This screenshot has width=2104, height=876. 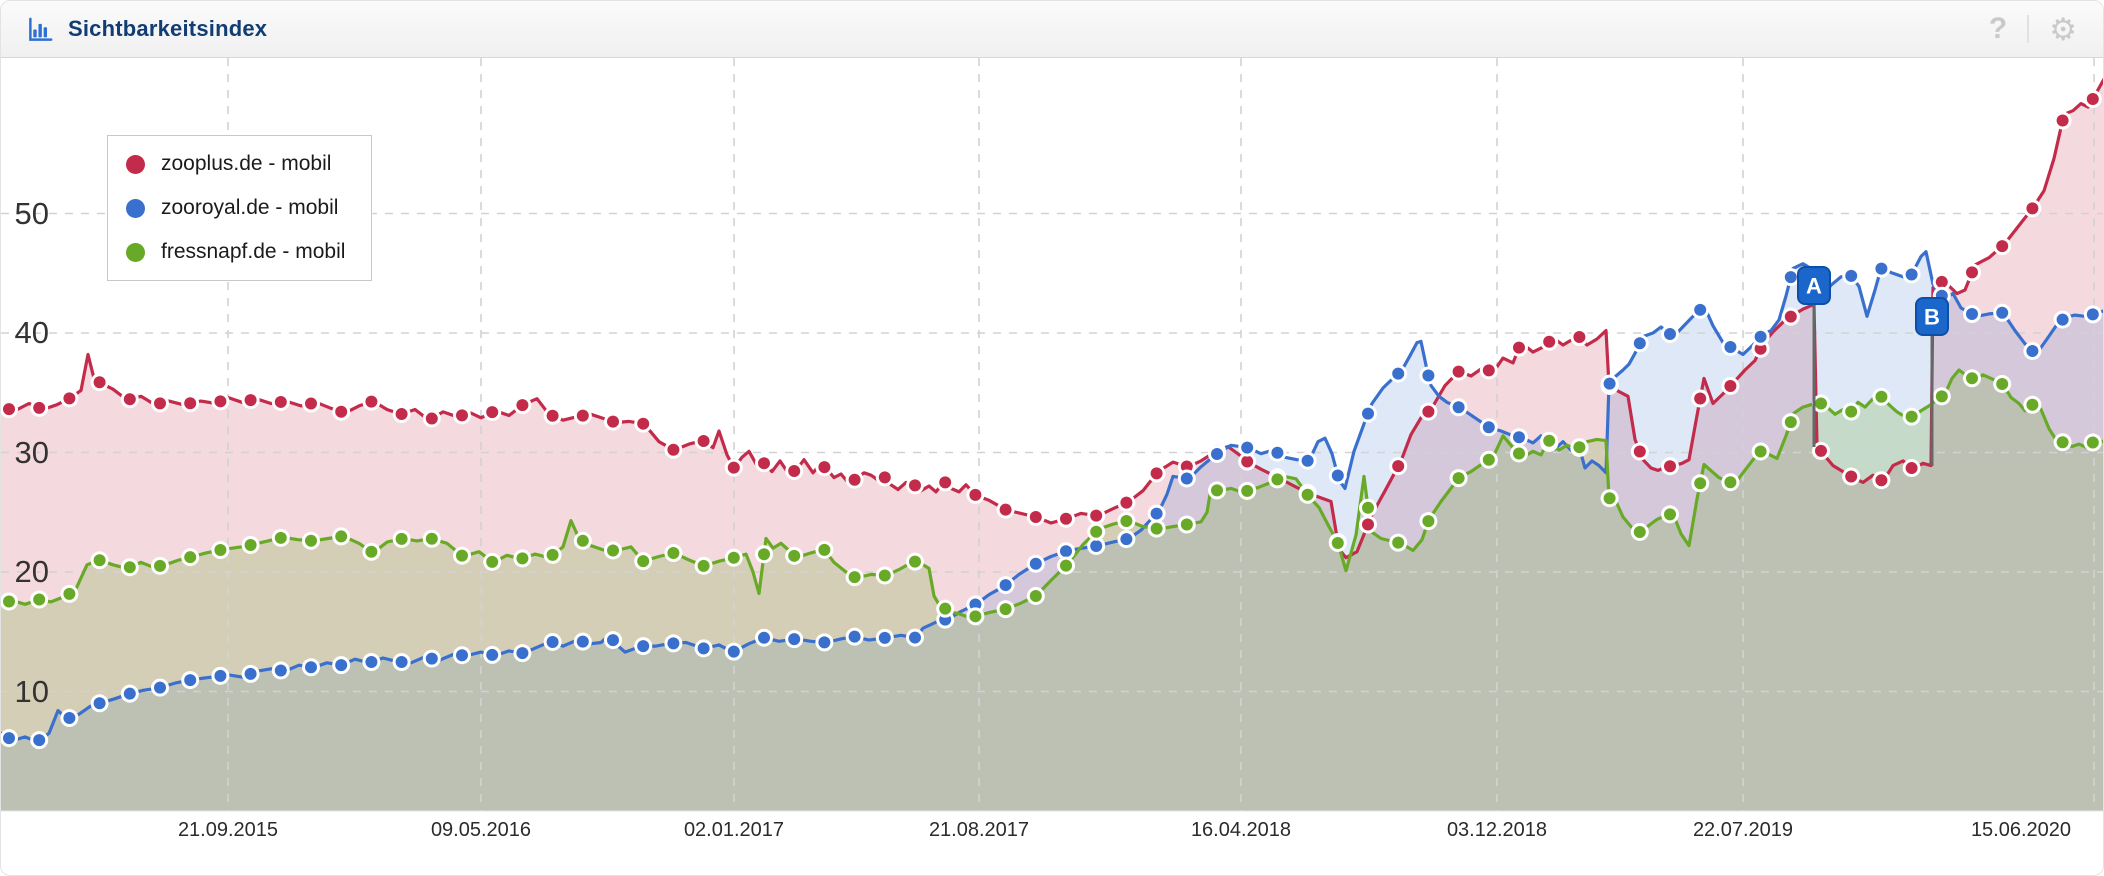 What do you see at coordinates (2028, 29) in the screenshot?
I see `toolbar-divider` at bounding box center [2028, 29].